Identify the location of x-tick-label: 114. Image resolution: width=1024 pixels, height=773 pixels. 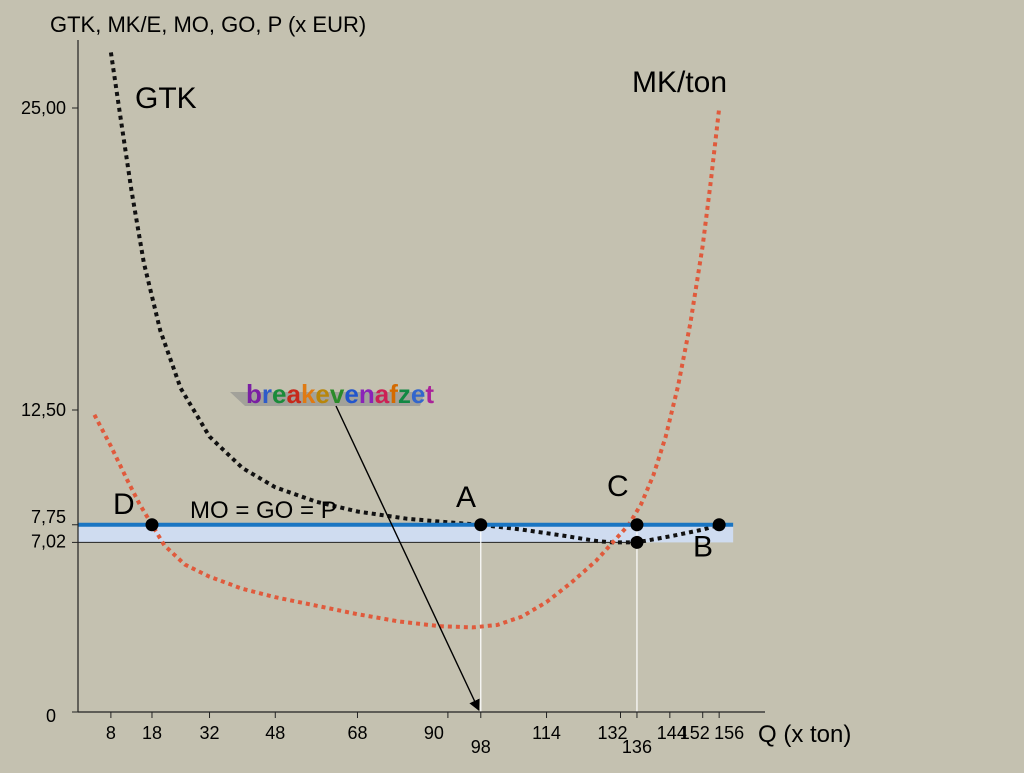
(546, 733).